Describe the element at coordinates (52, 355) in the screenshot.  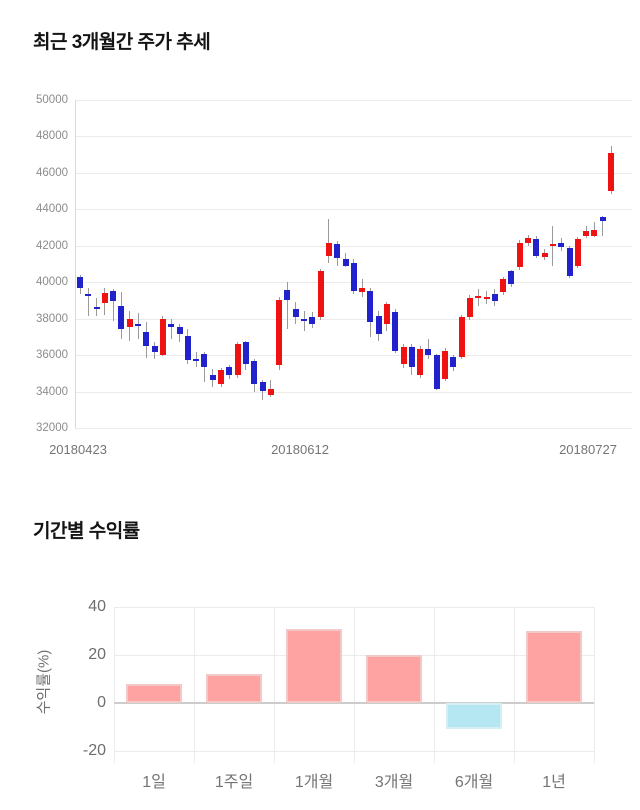
I see `price-y-tick-label: 36000` at that location.